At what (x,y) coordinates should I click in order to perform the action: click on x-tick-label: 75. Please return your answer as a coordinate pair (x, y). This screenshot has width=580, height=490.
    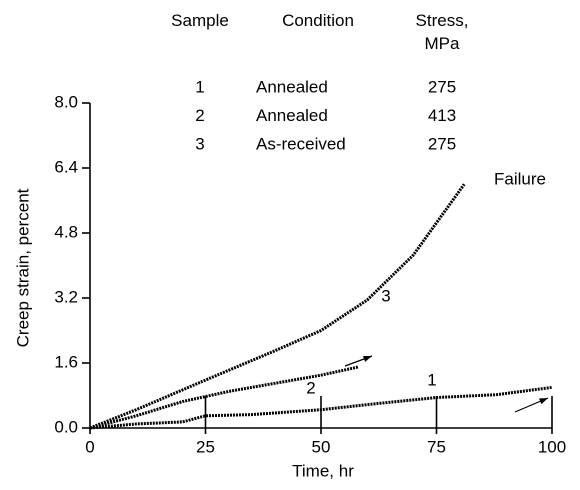
    Looking at the image, I should click on (436, 446).